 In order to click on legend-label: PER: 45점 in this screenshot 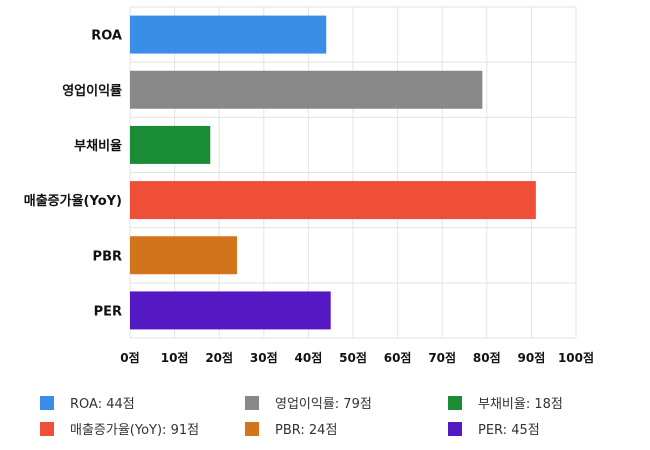, I will do `click(509, 430)`.